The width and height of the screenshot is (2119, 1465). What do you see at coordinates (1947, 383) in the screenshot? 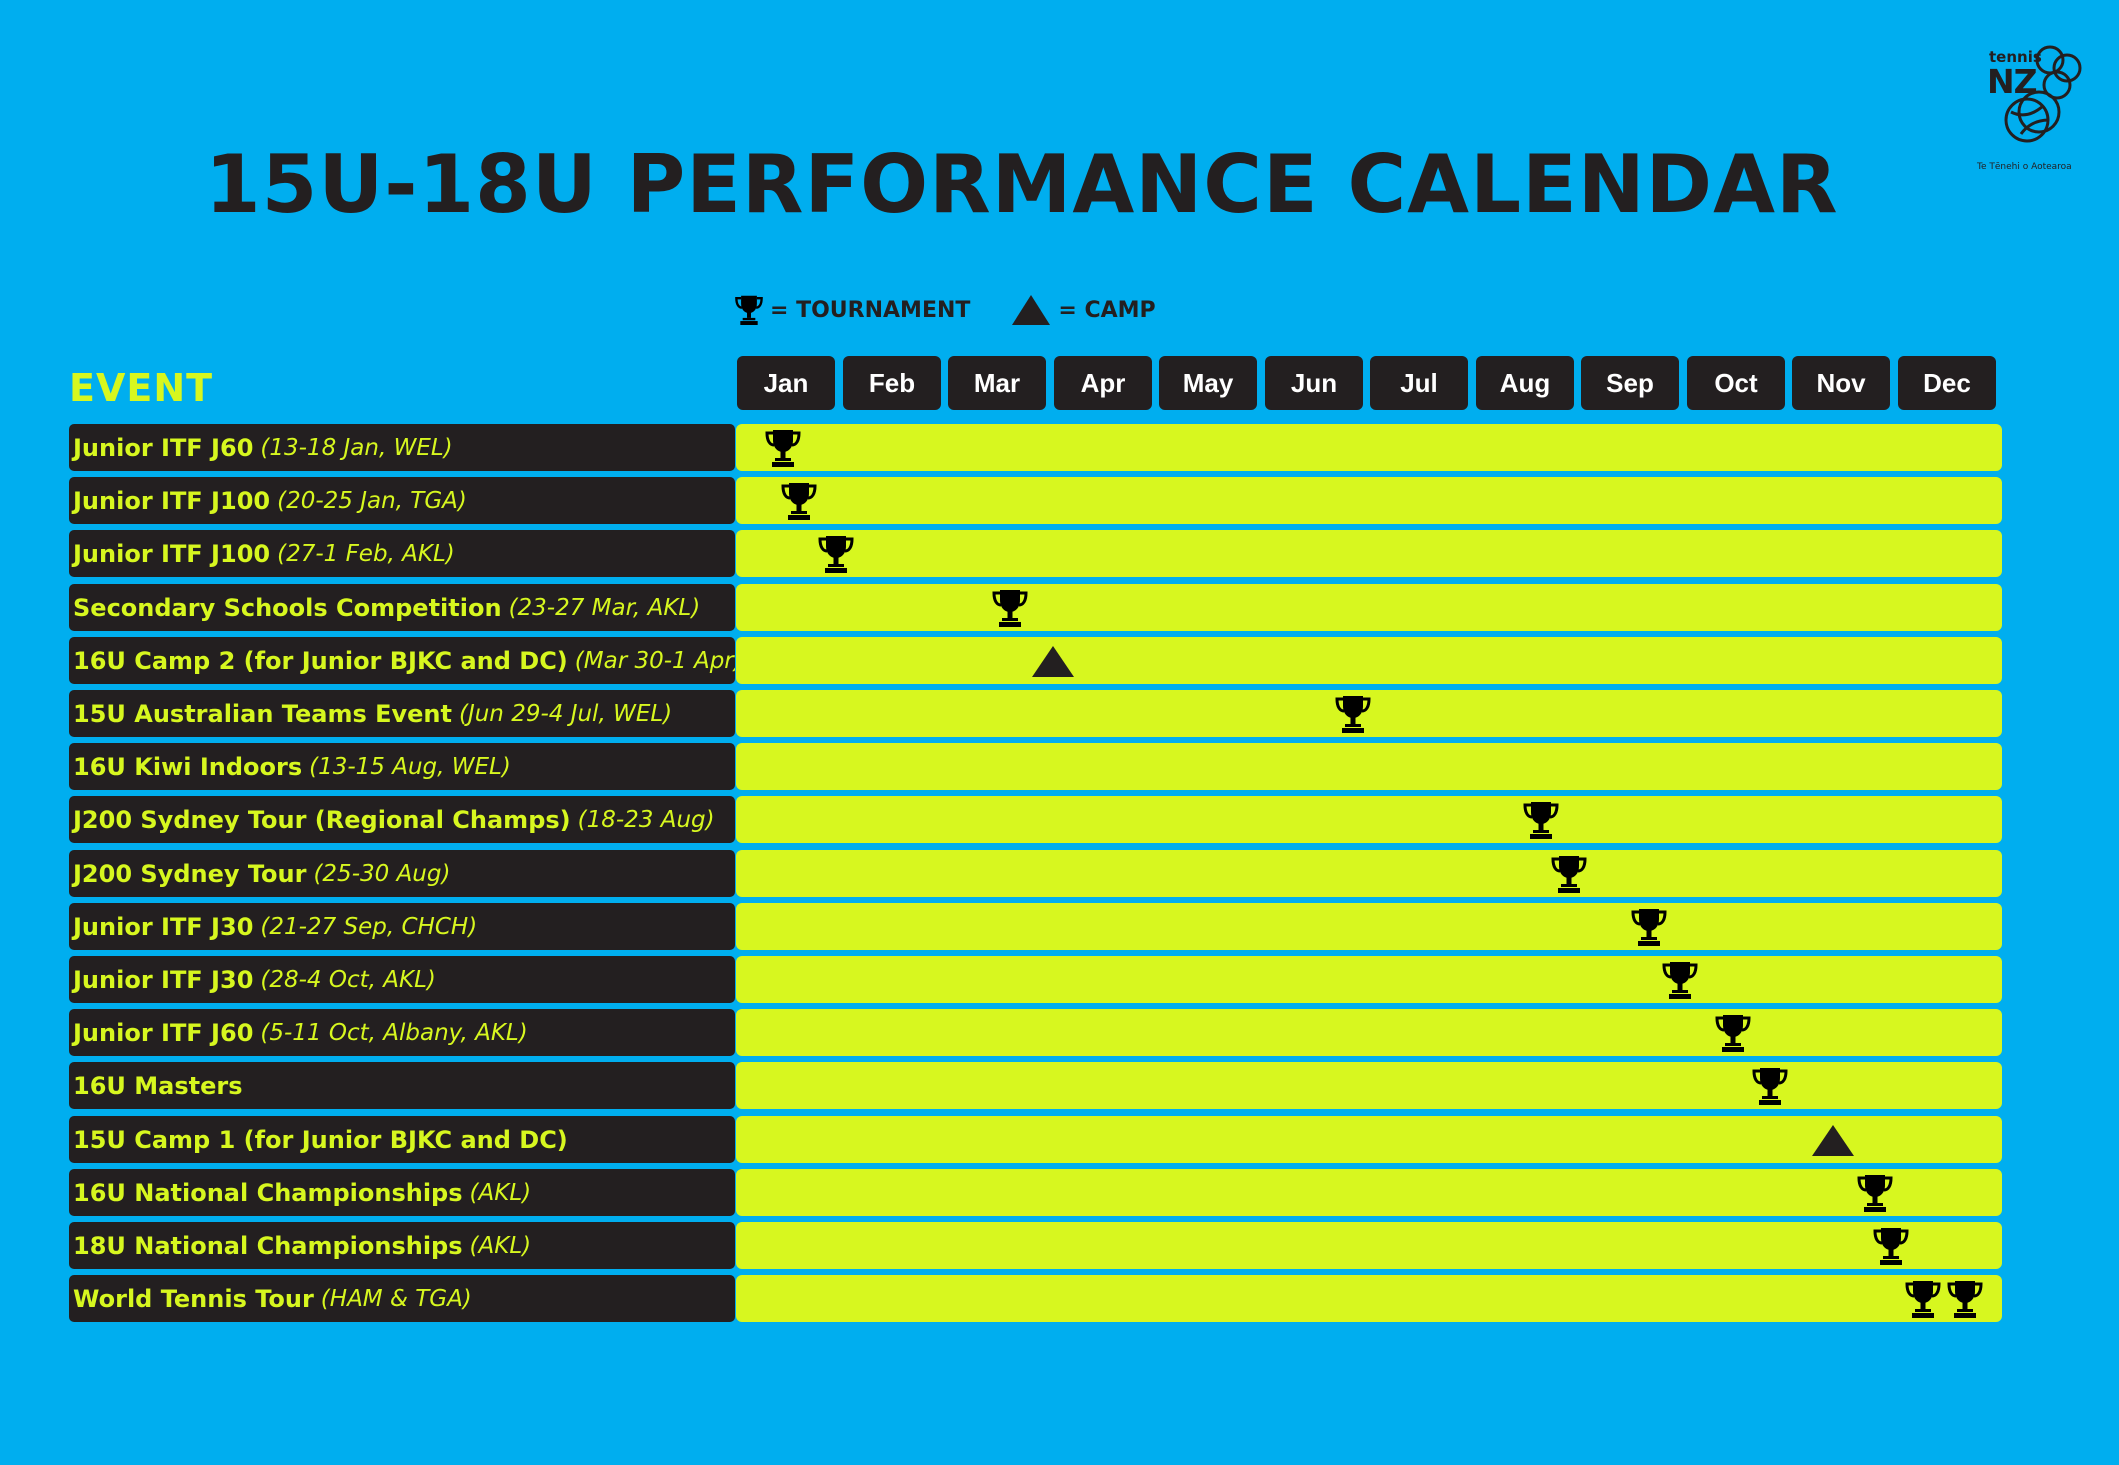
I see `month-dec: Dec` at bounding box center [1947, 383].